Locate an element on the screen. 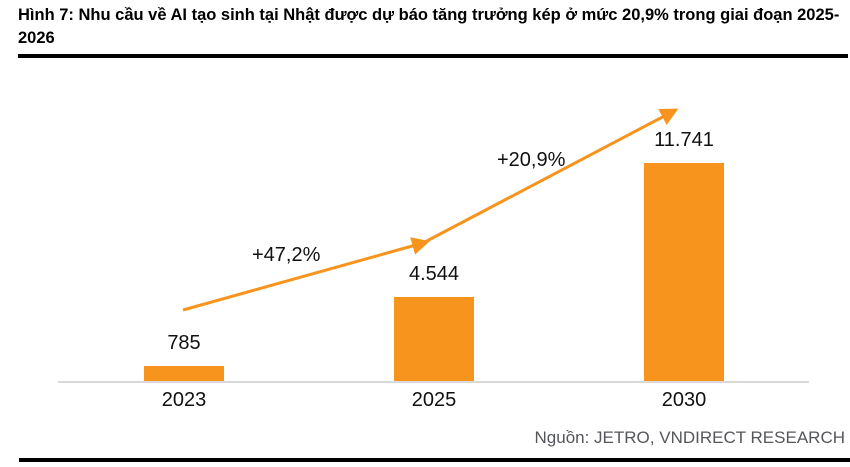  bar-group-2023: 785 is located at coordinates (184, 356).